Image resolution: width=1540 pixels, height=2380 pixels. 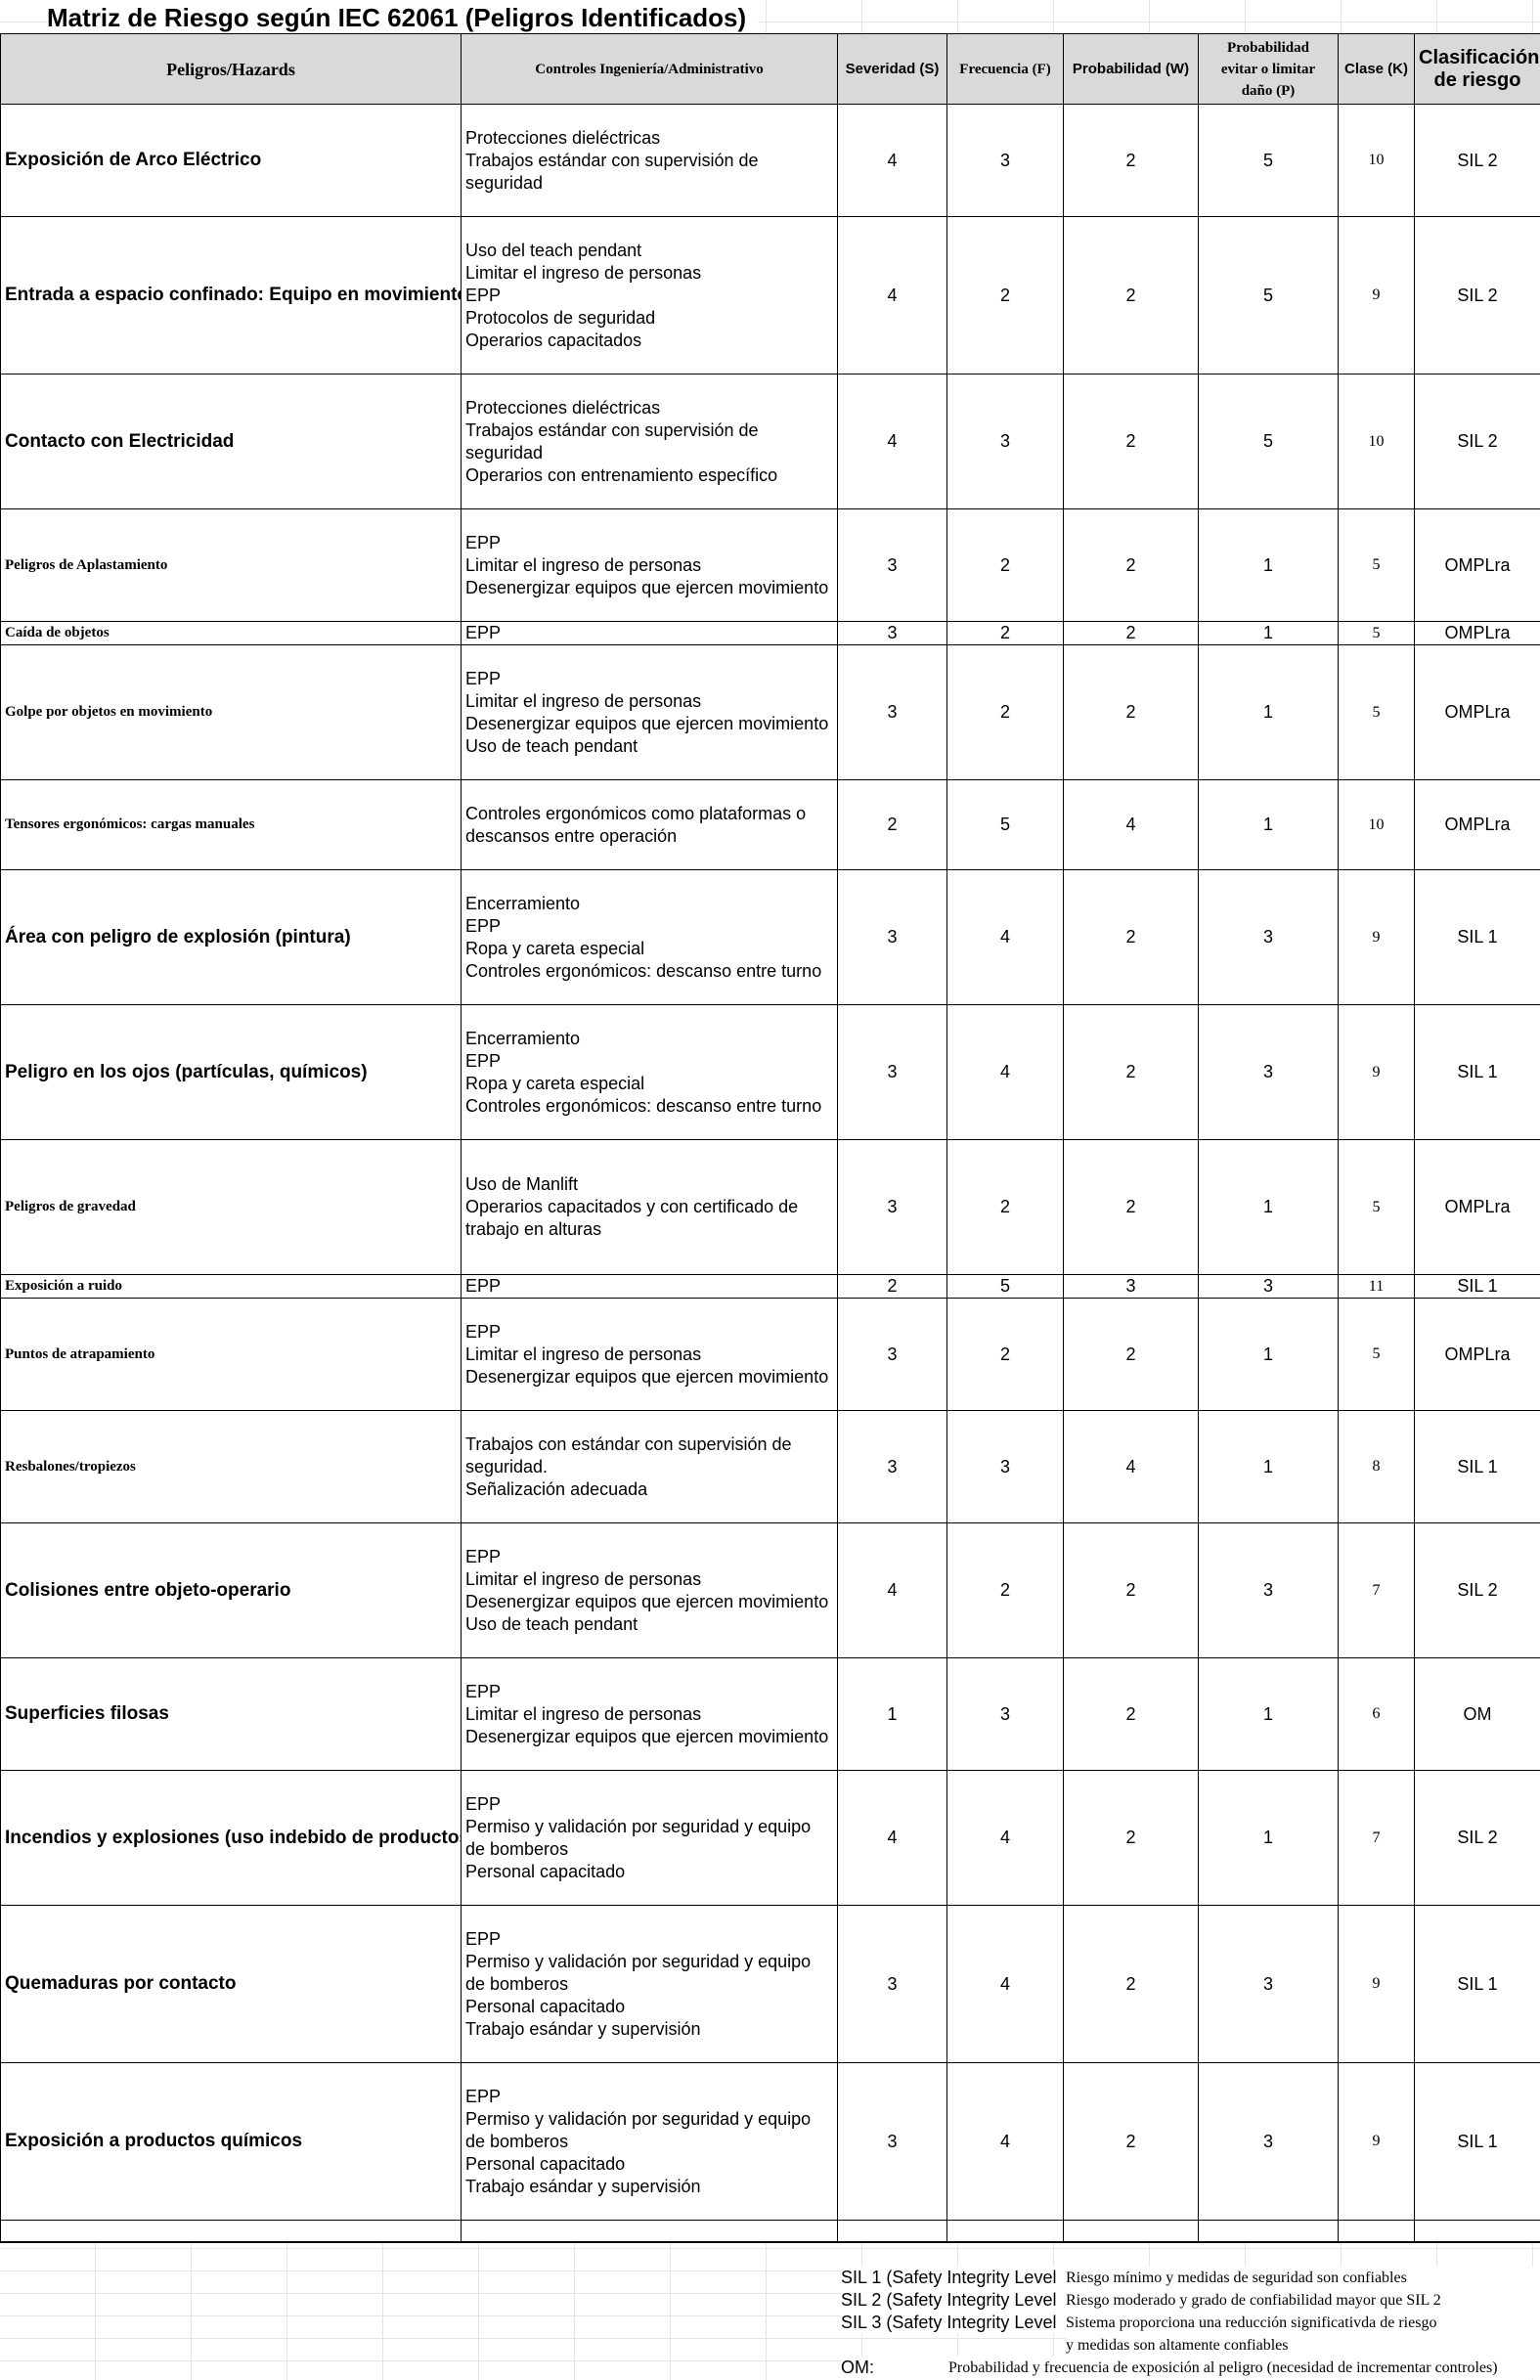 I want to click on controls-cell: EPP, so click(x=649, y=633).